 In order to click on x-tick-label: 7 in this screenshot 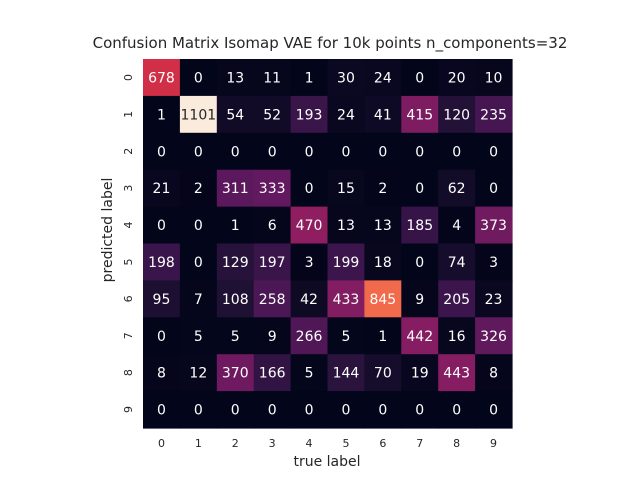, I will do `click(419, 443)`.